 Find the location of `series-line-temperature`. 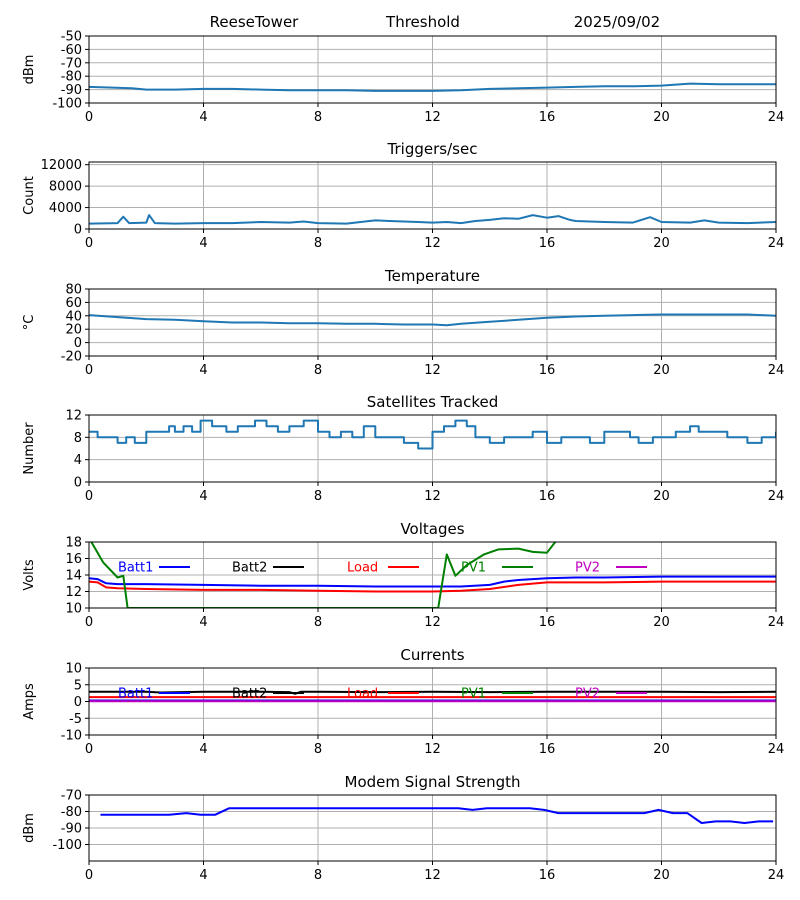

series-line-temperature is located at coordinates (432, 320).